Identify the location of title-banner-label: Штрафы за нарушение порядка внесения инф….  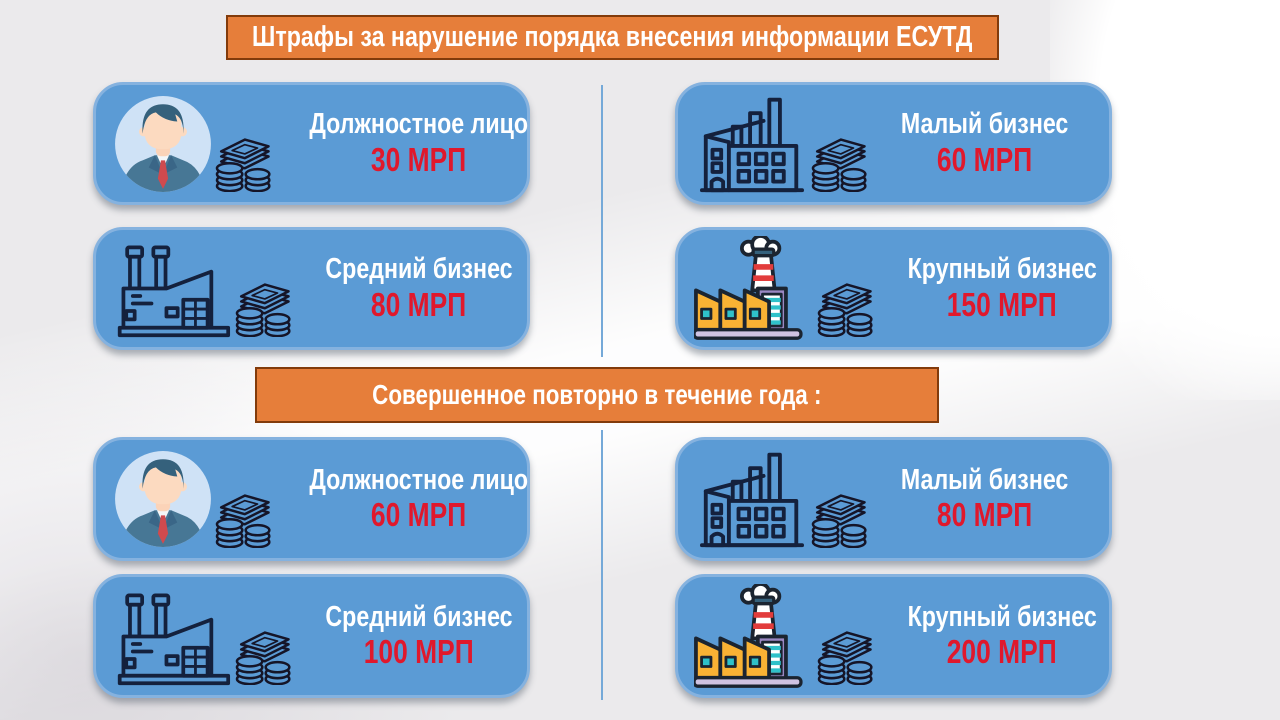
(612, 37).